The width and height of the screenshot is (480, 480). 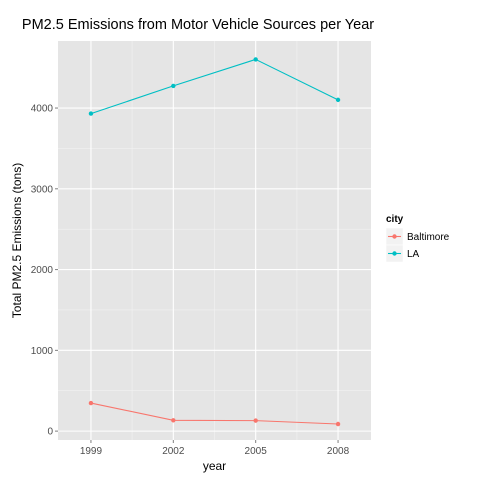 What do you see at coordinates (256, 451) in the screenshot?
I see `x-tick-label: 2005` at bounding box center [256, 451].